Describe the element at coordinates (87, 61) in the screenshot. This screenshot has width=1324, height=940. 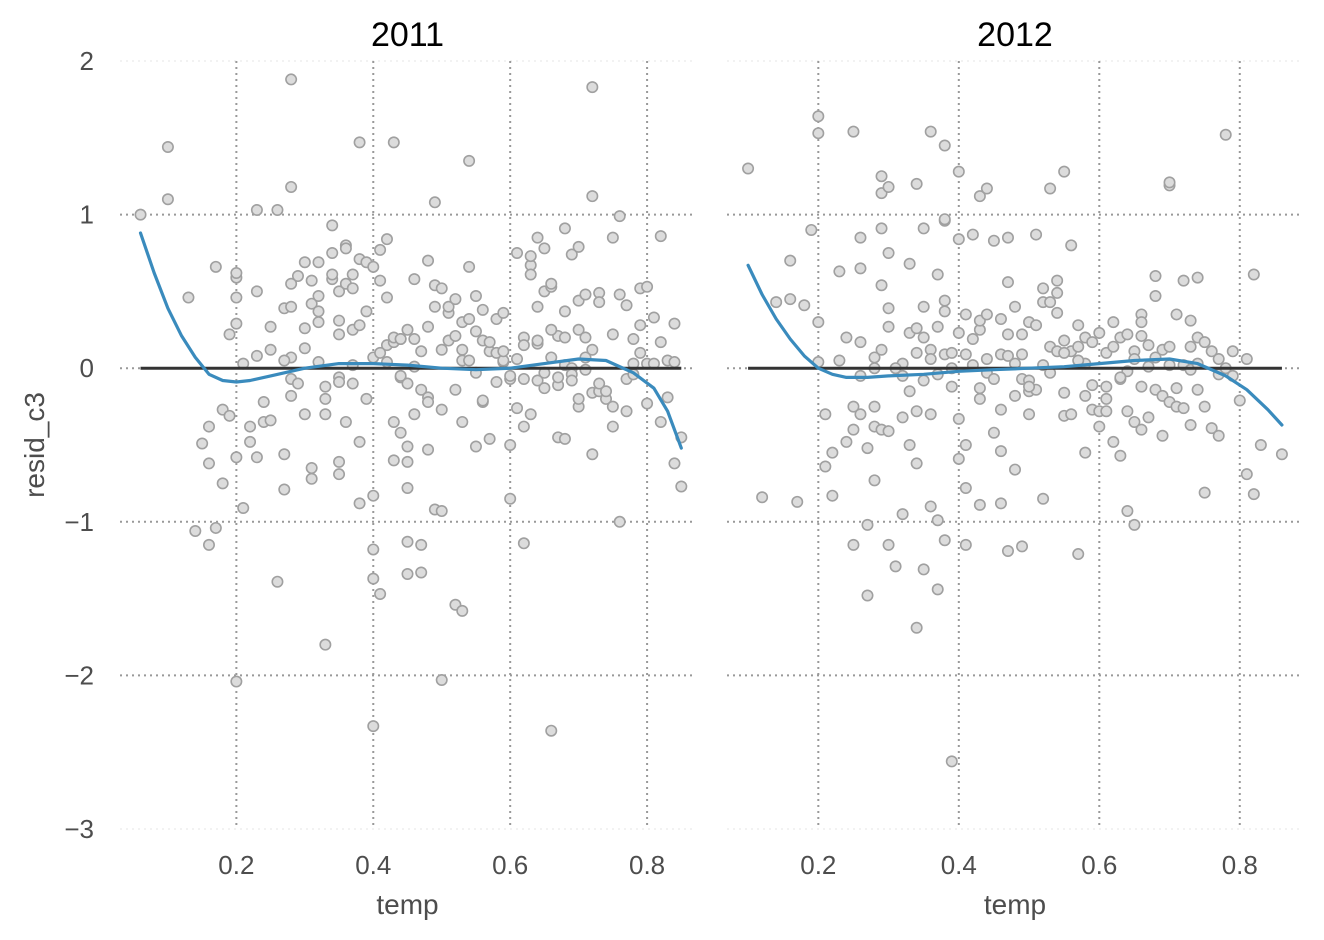
I see `y-tick-label: 2` at that location.